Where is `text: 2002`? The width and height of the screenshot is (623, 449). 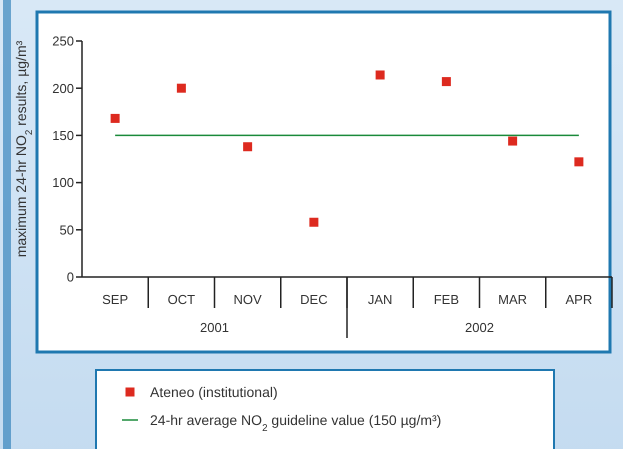
text: 2002 is located at coordinates (479, 327).